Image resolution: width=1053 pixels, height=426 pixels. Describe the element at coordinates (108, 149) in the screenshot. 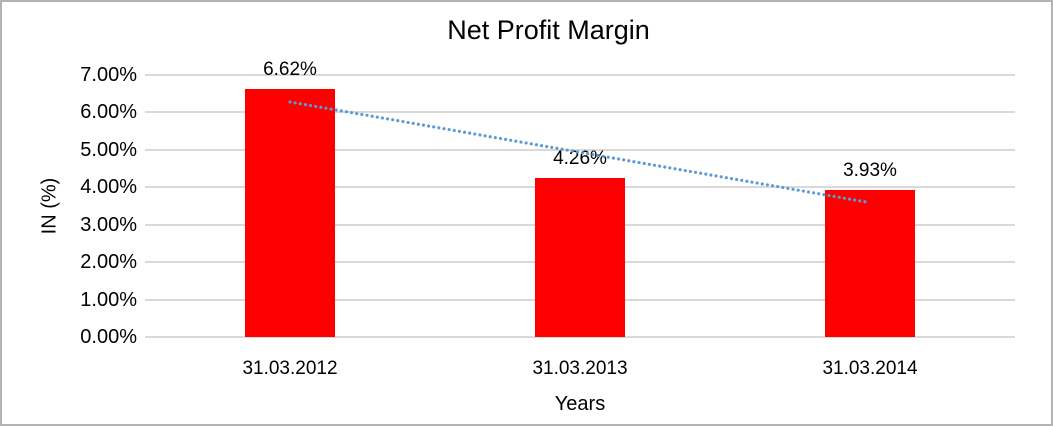

I see `y-tick-label: 5.00%` at that location.